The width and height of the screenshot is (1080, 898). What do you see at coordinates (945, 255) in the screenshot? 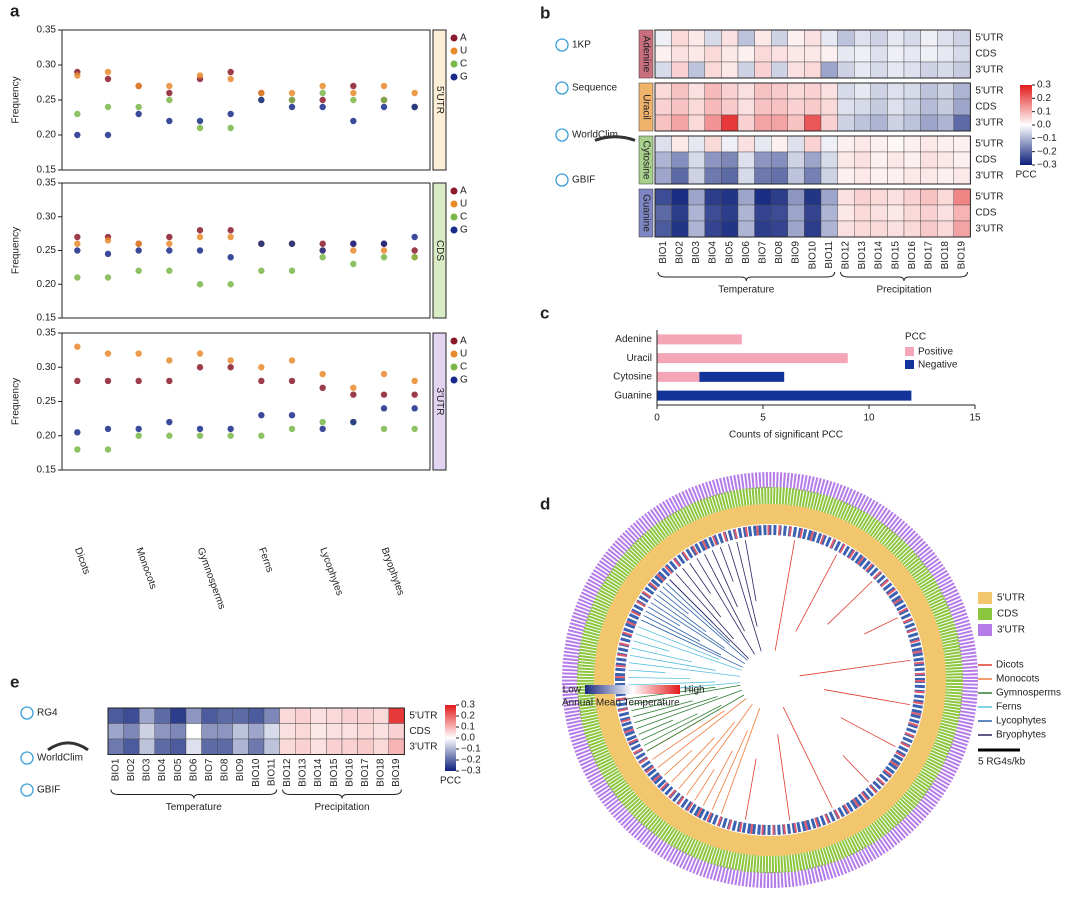
I see `column-label: BIO18` at bounding box center [945, 255].